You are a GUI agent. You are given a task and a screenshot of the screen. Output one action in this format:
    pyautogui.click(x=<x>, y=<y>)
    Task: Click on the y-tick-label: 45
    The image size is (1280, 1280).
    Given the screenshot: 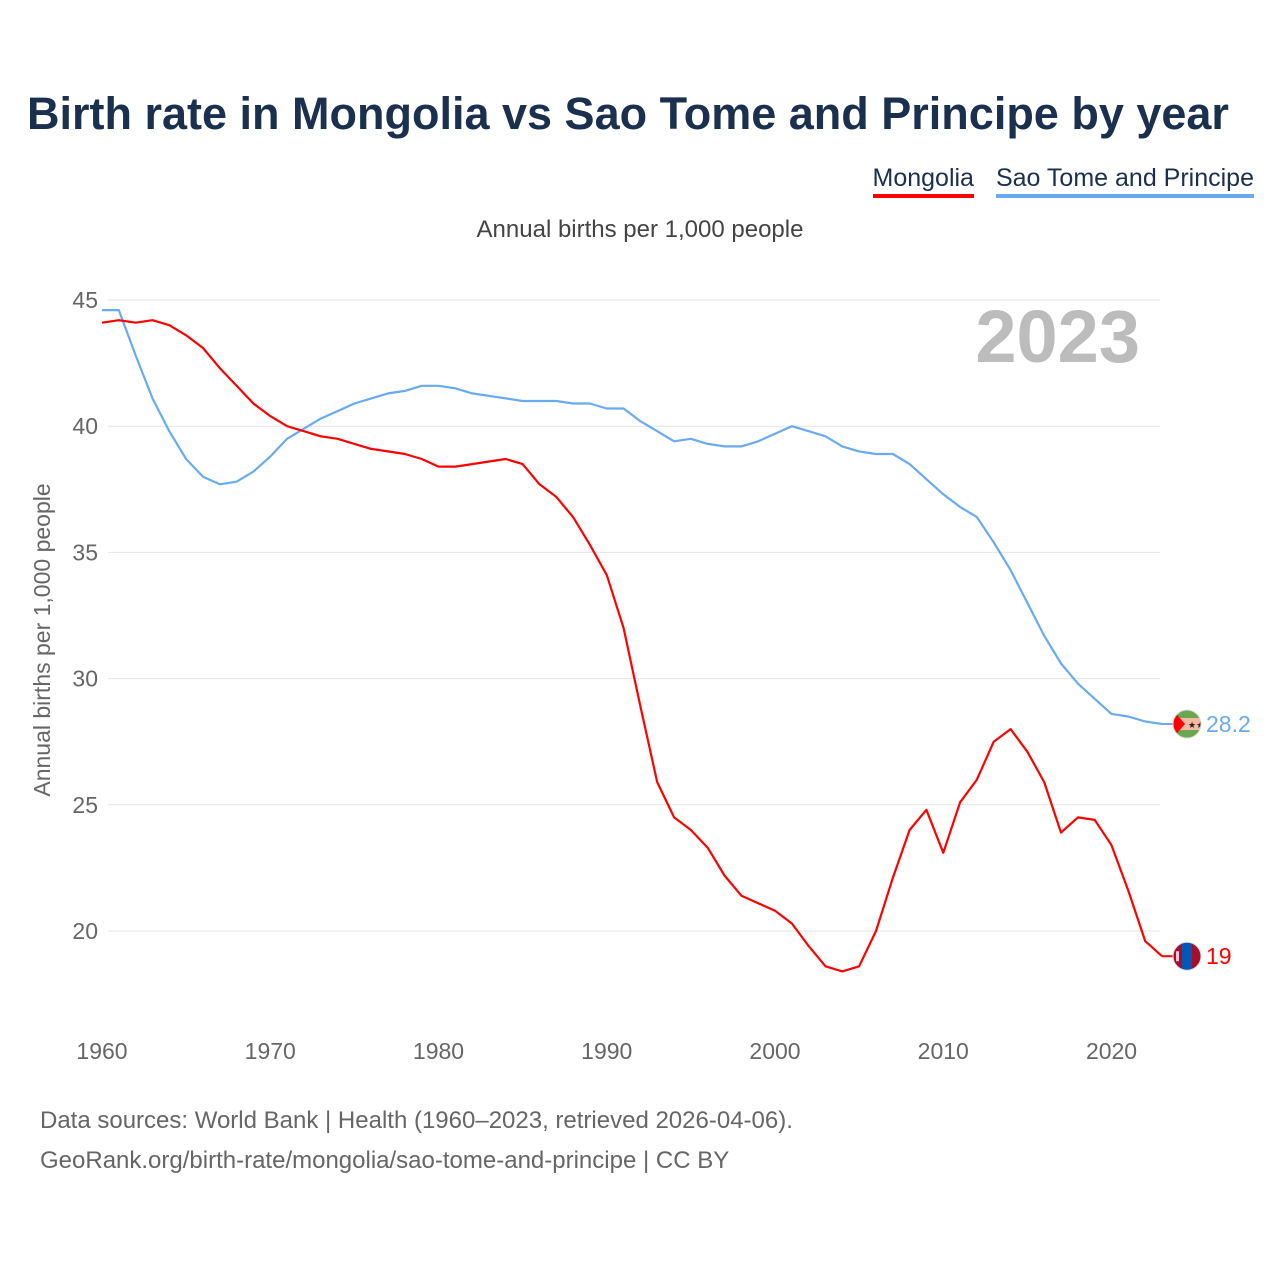 What is the action you would take?
    pyautogui.click(x=85, y=300)
    